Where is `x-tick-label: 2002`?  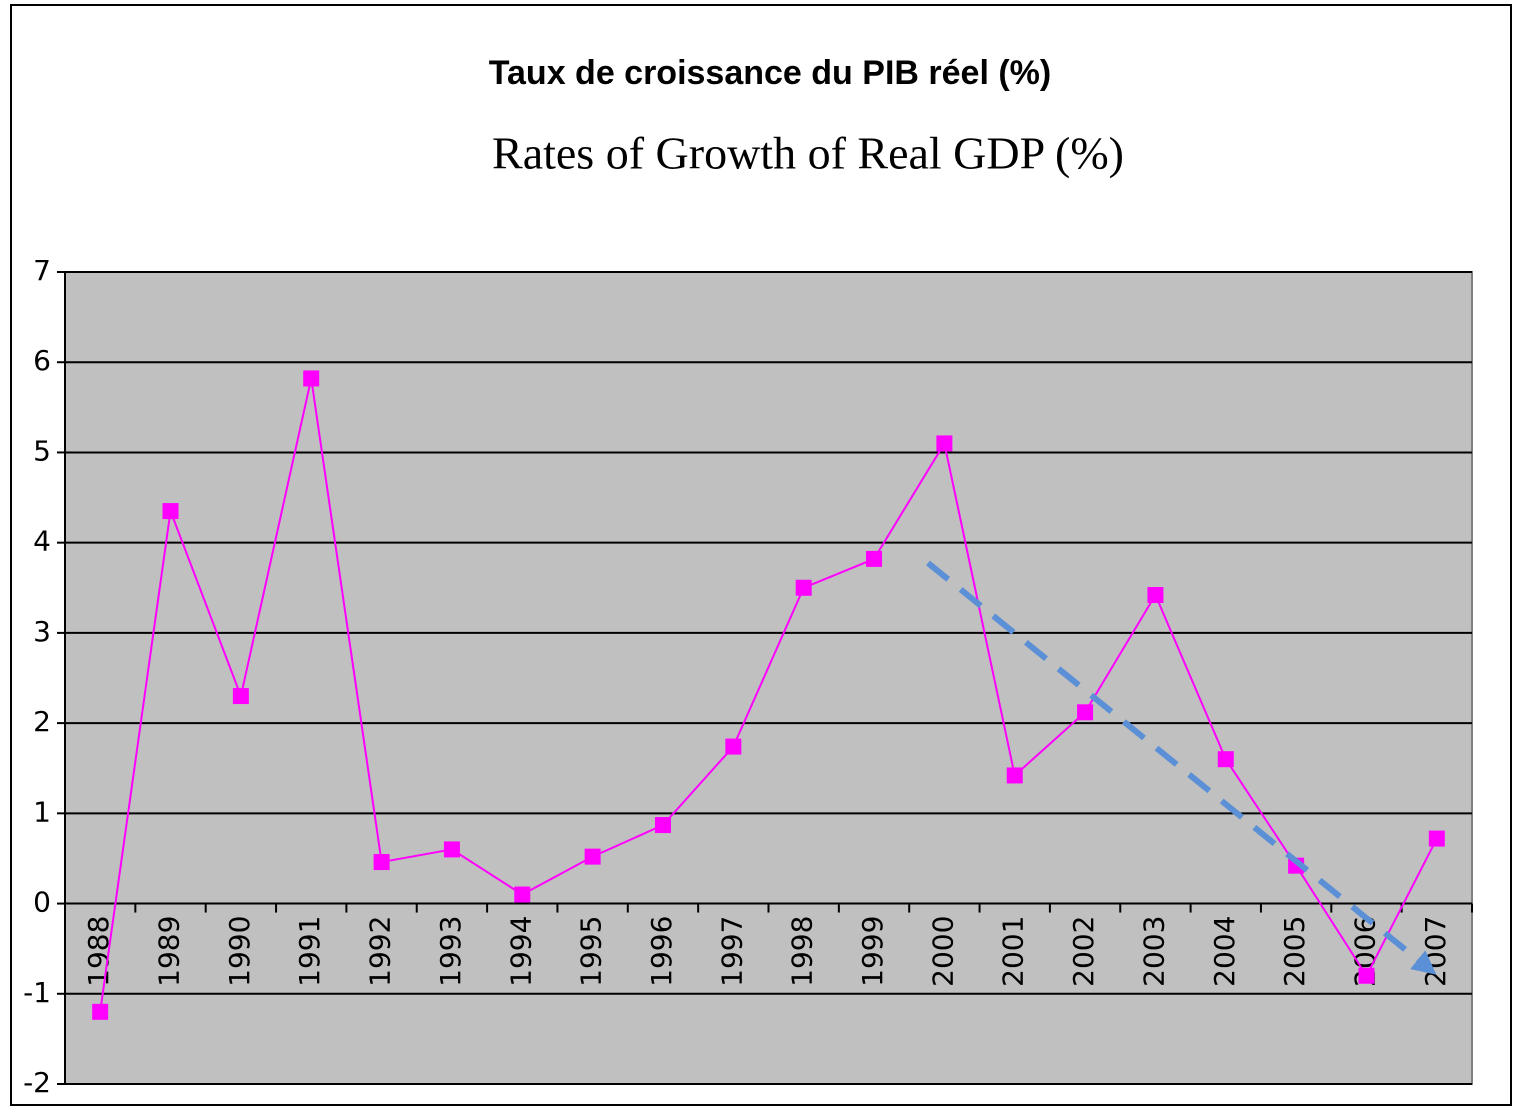 x-tick-label: 2002 is located at coordinates (1083, 951).